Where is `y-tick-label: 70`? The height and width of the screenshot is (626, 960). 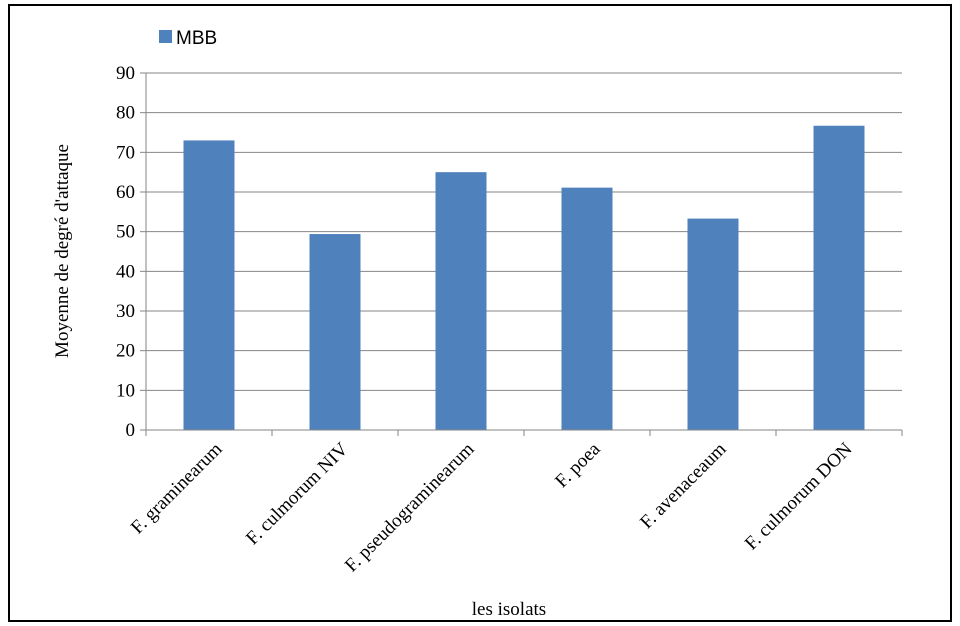
y-tick-label: 70 is located at coordinates (125, 152).